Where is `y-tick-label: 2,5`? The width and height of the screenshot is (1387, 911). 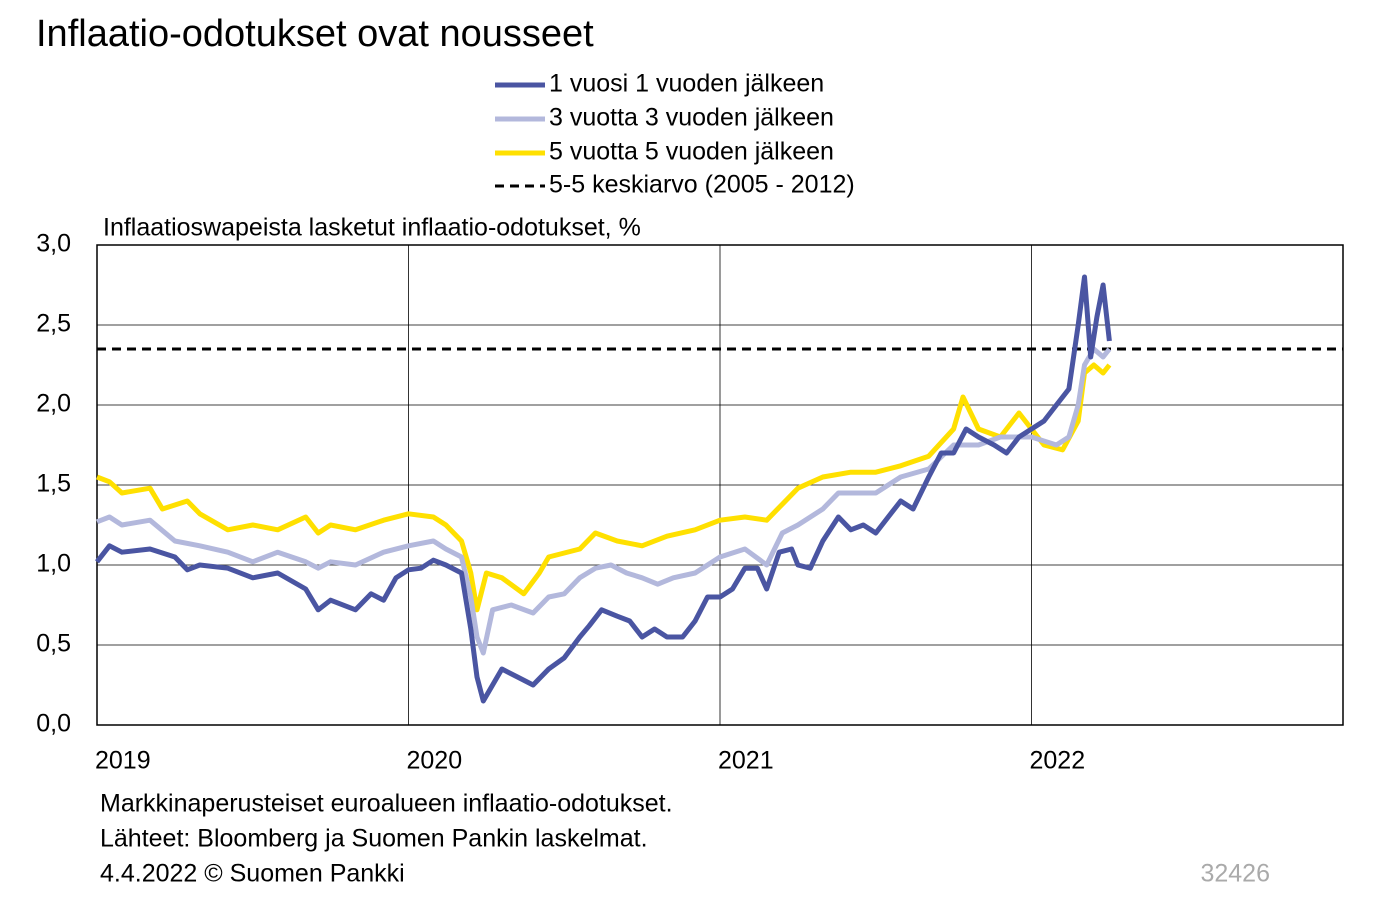
y-tick-label: 2,5 is located at coordinates (53, 324).